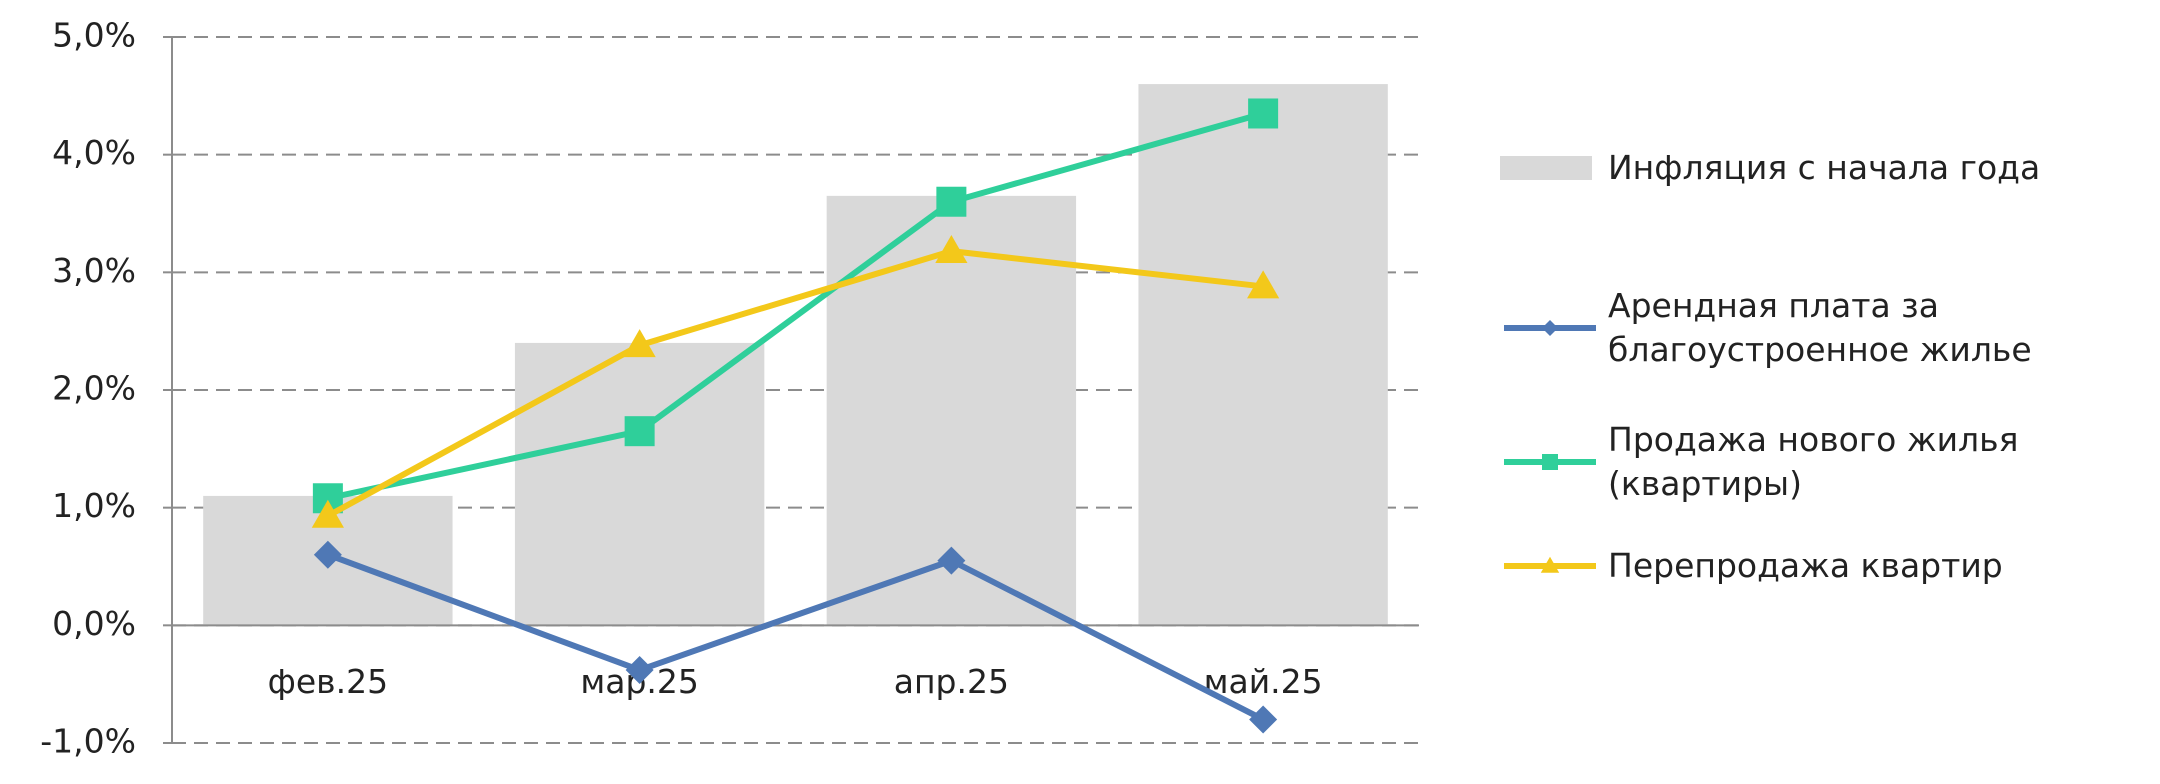  I want to click on legend-item: Перепродажа квартир, so click(1824, 566).